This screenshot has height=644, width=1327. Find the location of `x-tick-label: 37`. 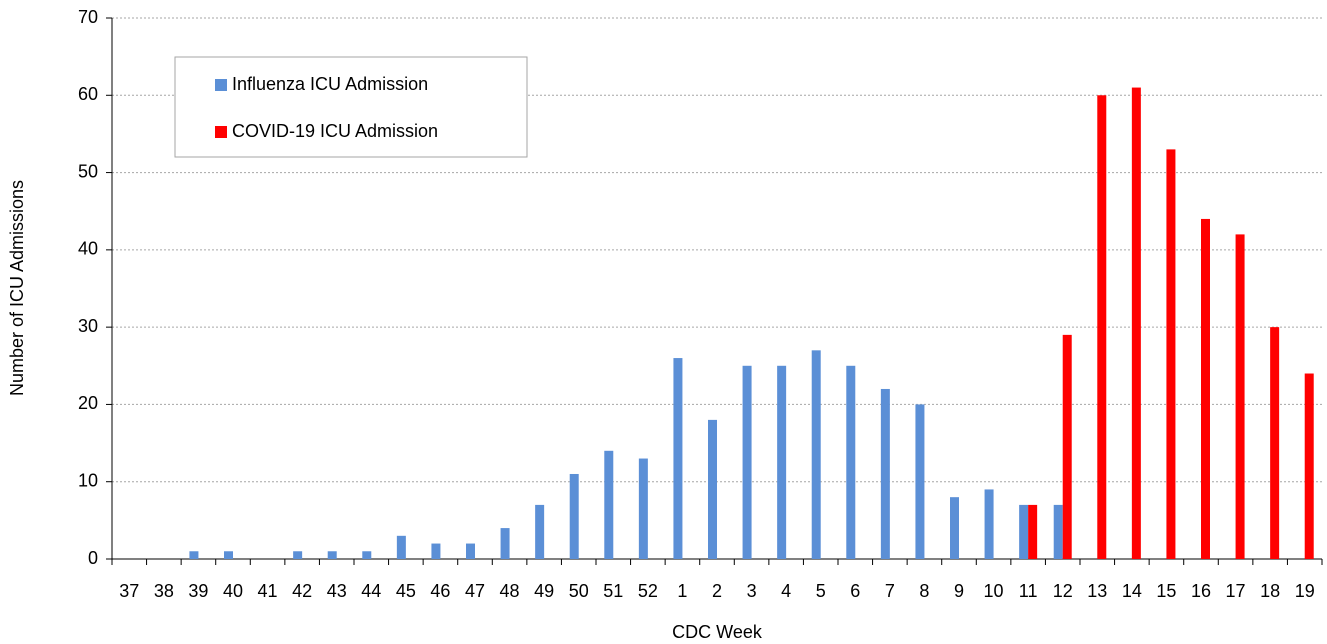

x-tick-label: 37 is located at coordinates (129, 591).